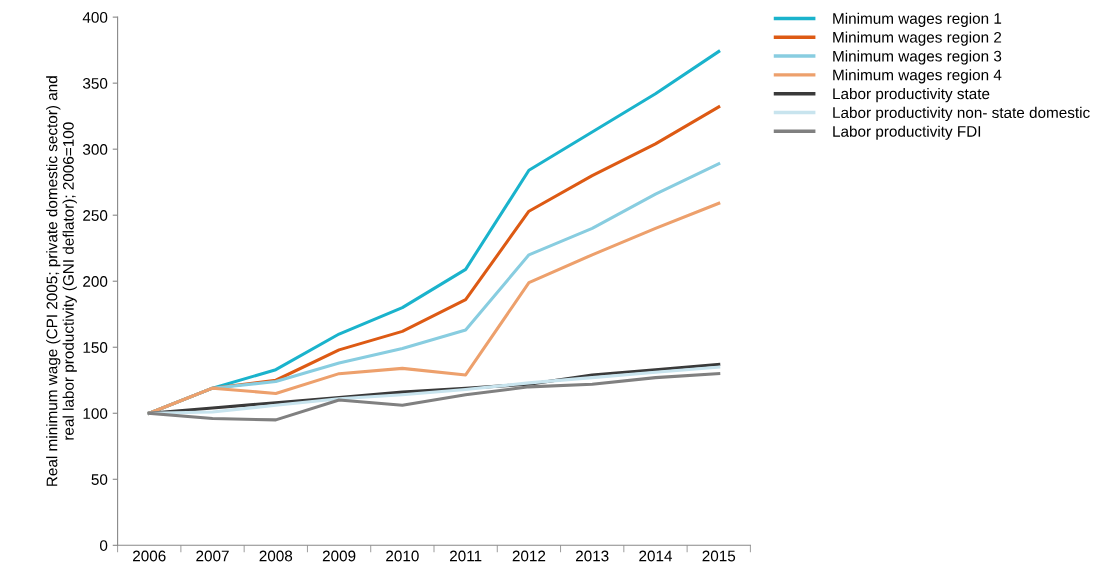  What do you see at coordinates (656, 556) in the screenshot?
I see `x-tick-label: 2014` at bounding box center [656, 556].